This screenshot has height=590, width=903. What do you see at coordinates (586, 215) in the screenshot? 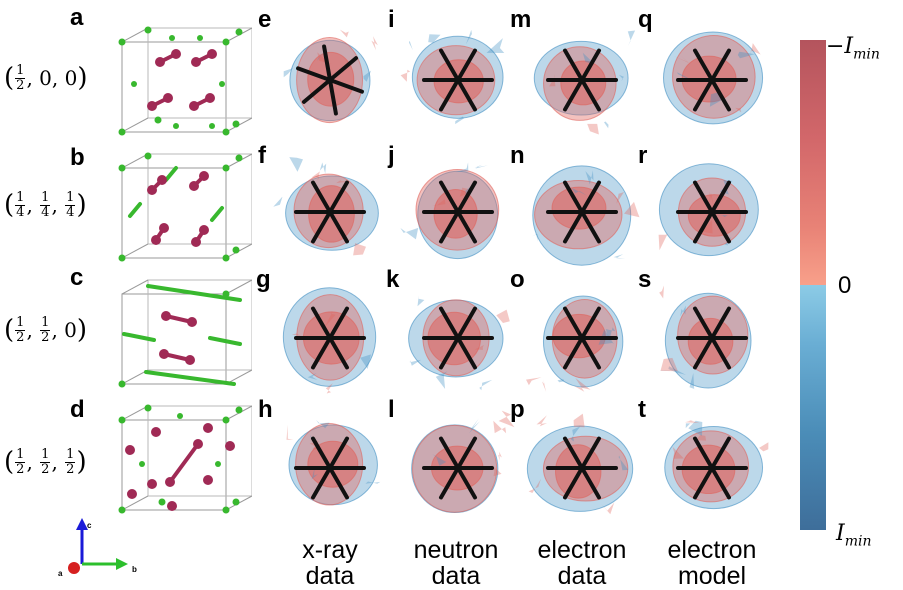
I see `isosurface-n` at bounding box center [586, 215].